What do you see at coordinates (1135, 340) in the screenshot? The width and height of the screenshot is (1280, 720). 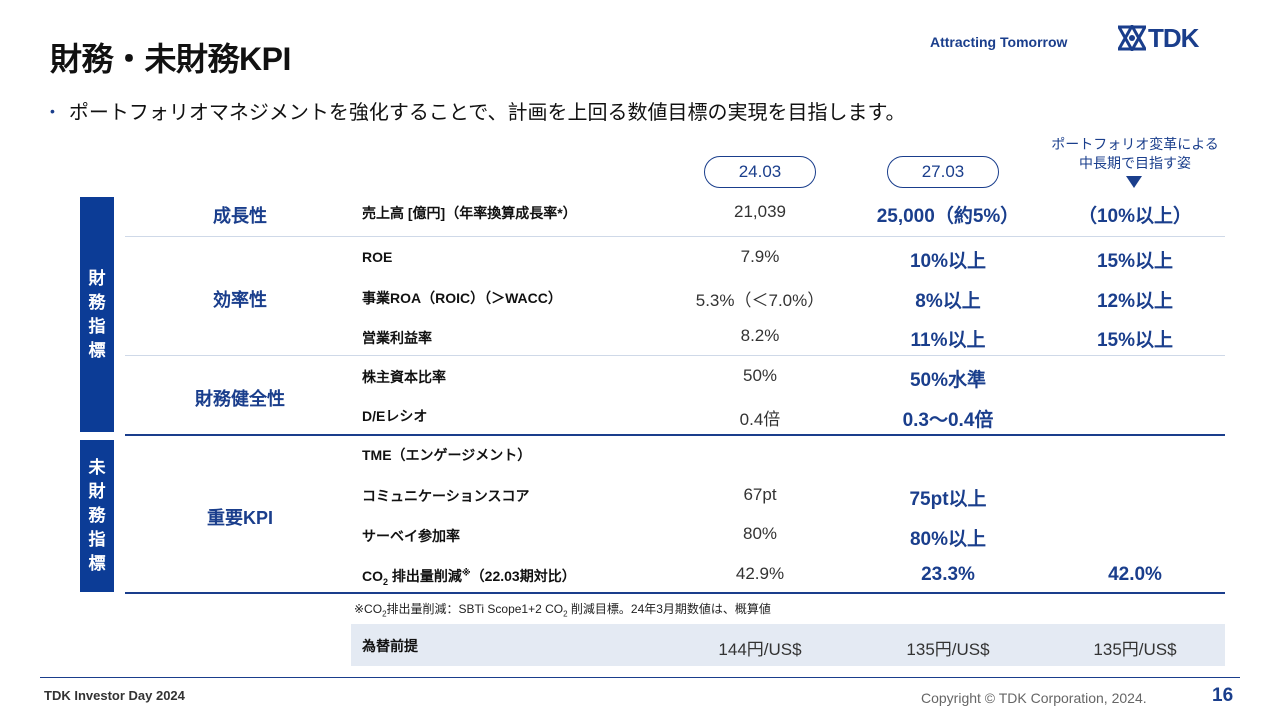 I see `value-opm-vision: 15%以上` at bounding box center [1135, 340].